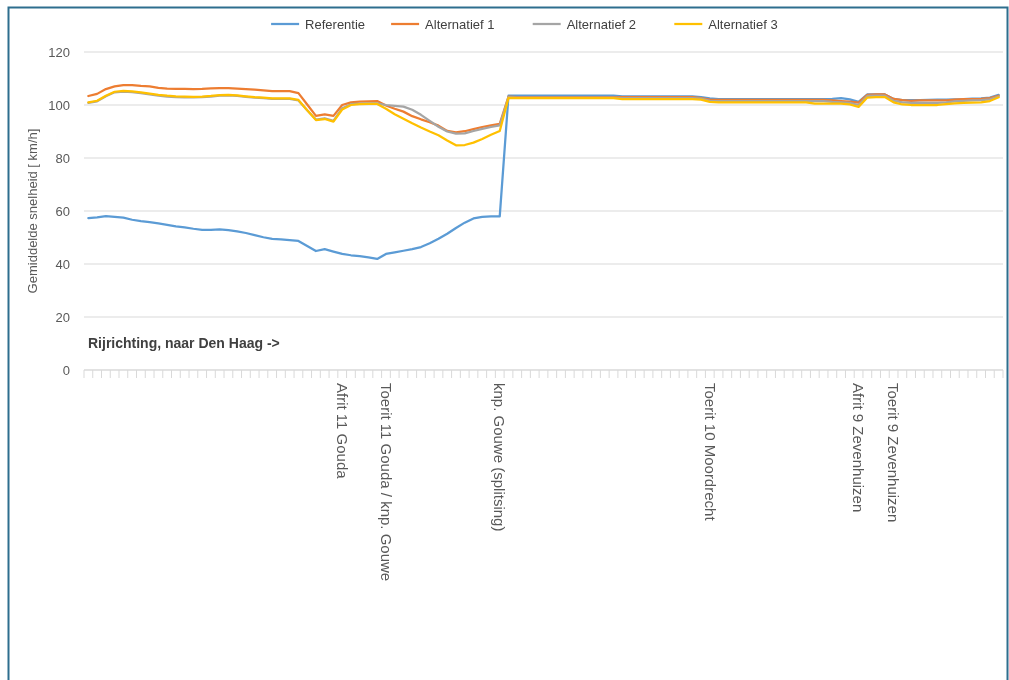 Image resolution: width=1009 pixels, height=680 pixels. What do you see at coordinates (859, 448) in the screenshot?
I see `x-tick-label: Afrit 9 Zevenhuizen` at bounding box center [859, 448].